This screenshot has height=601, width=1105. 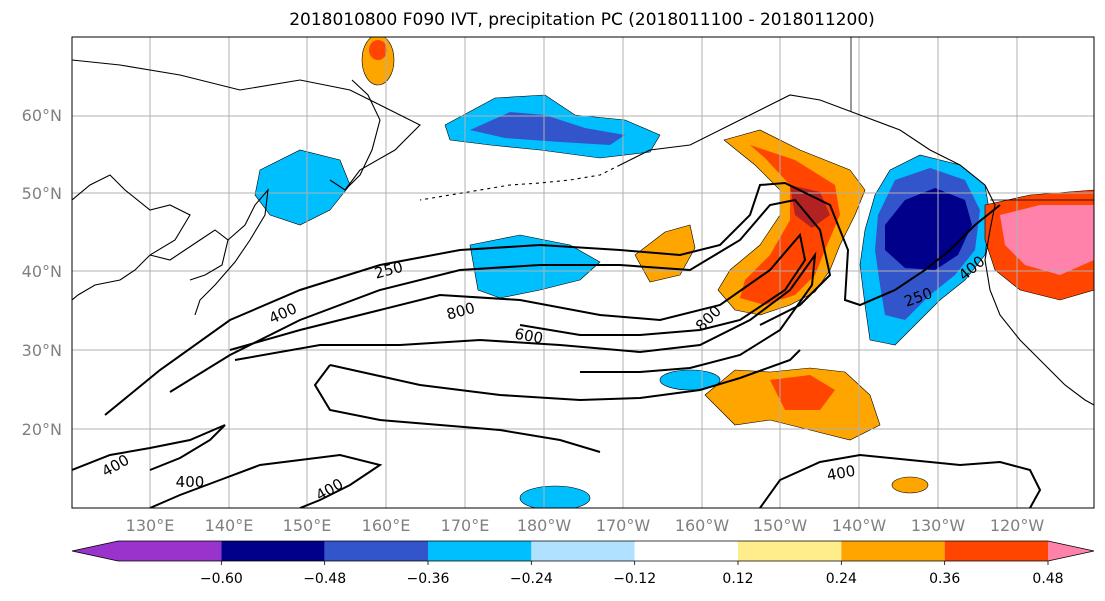 I want to click on colorbar-tick-label: −0.36, so click(x=428, y=579).